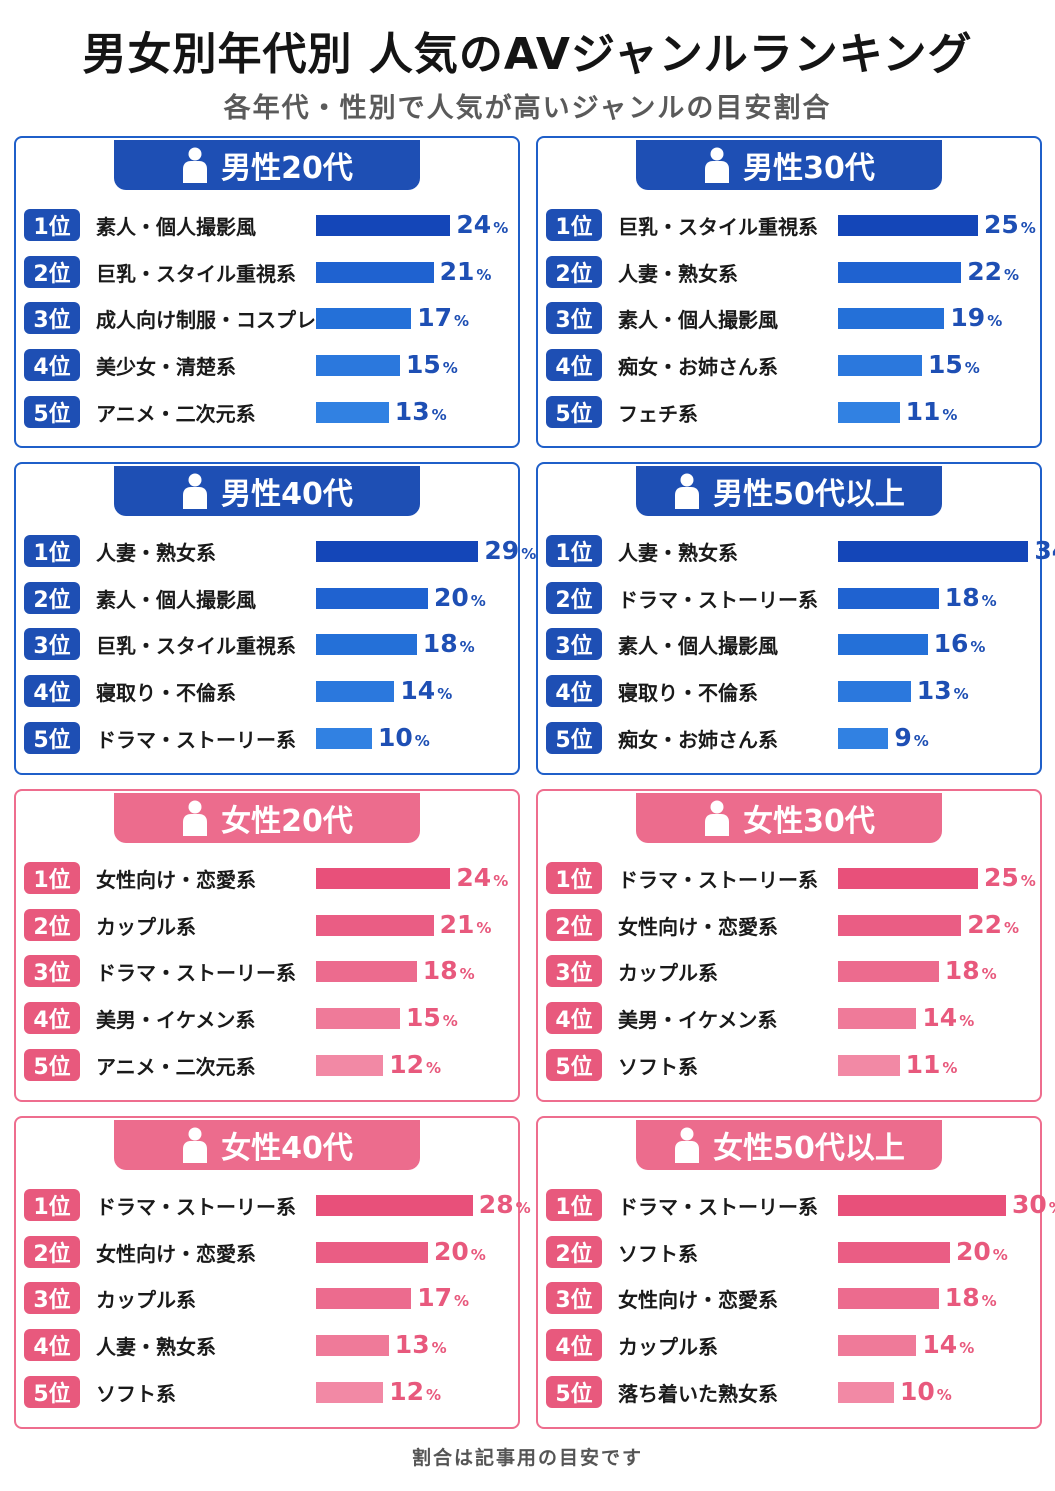 This screenshot has height=1491, width=1055. I want to click on value-number: 16, so click(951, 644).